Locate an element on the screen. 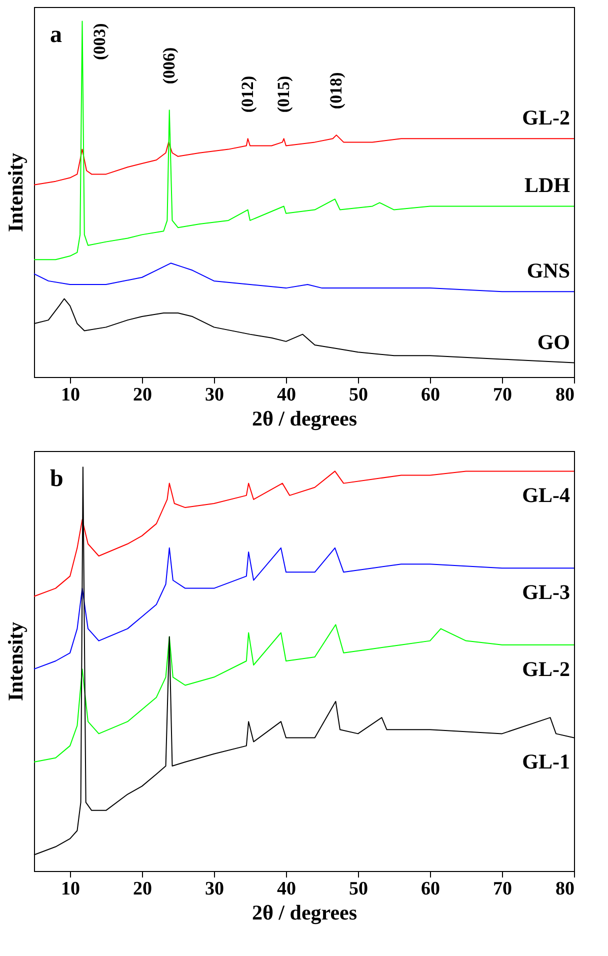 This screenshot has width=608, height=956. series-label: GNS is located at coordinates (548, 270).